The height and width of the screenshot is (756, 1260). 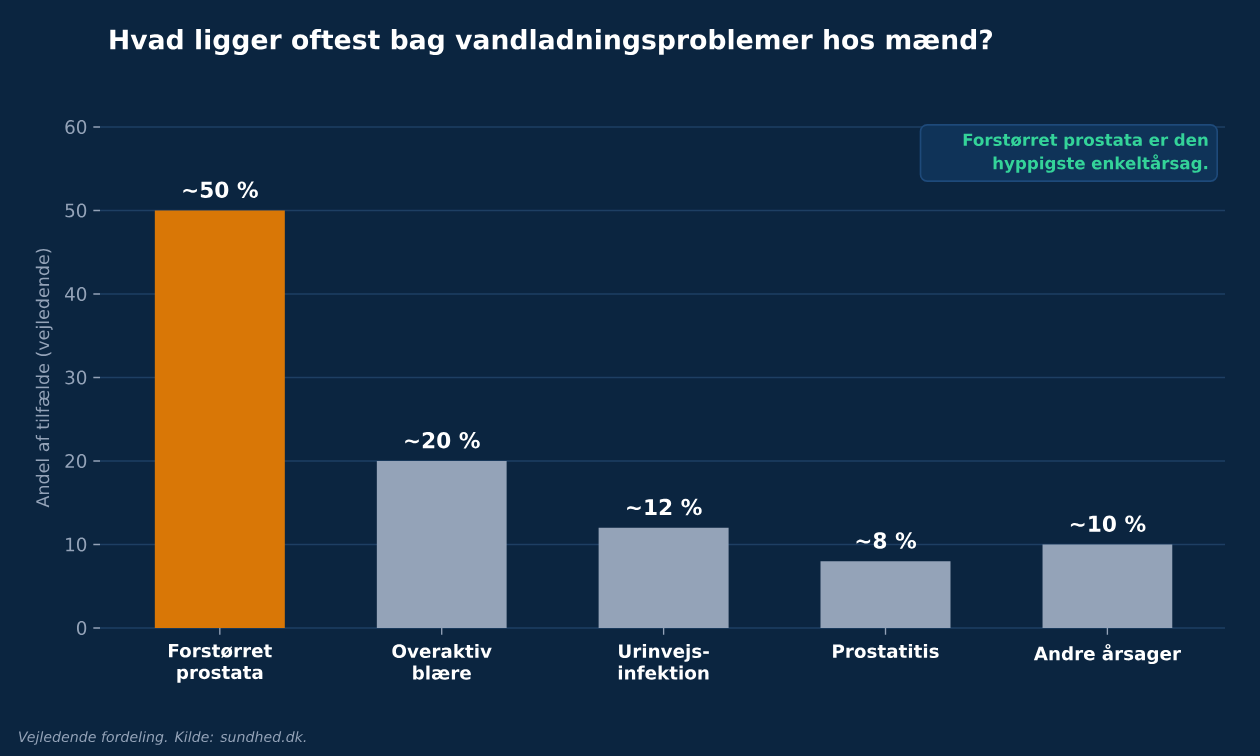 What do you see at coordinates (1108, 523) in the screenshot?
I see `data-label: ~10 %` at bounding box center [1108, 523].